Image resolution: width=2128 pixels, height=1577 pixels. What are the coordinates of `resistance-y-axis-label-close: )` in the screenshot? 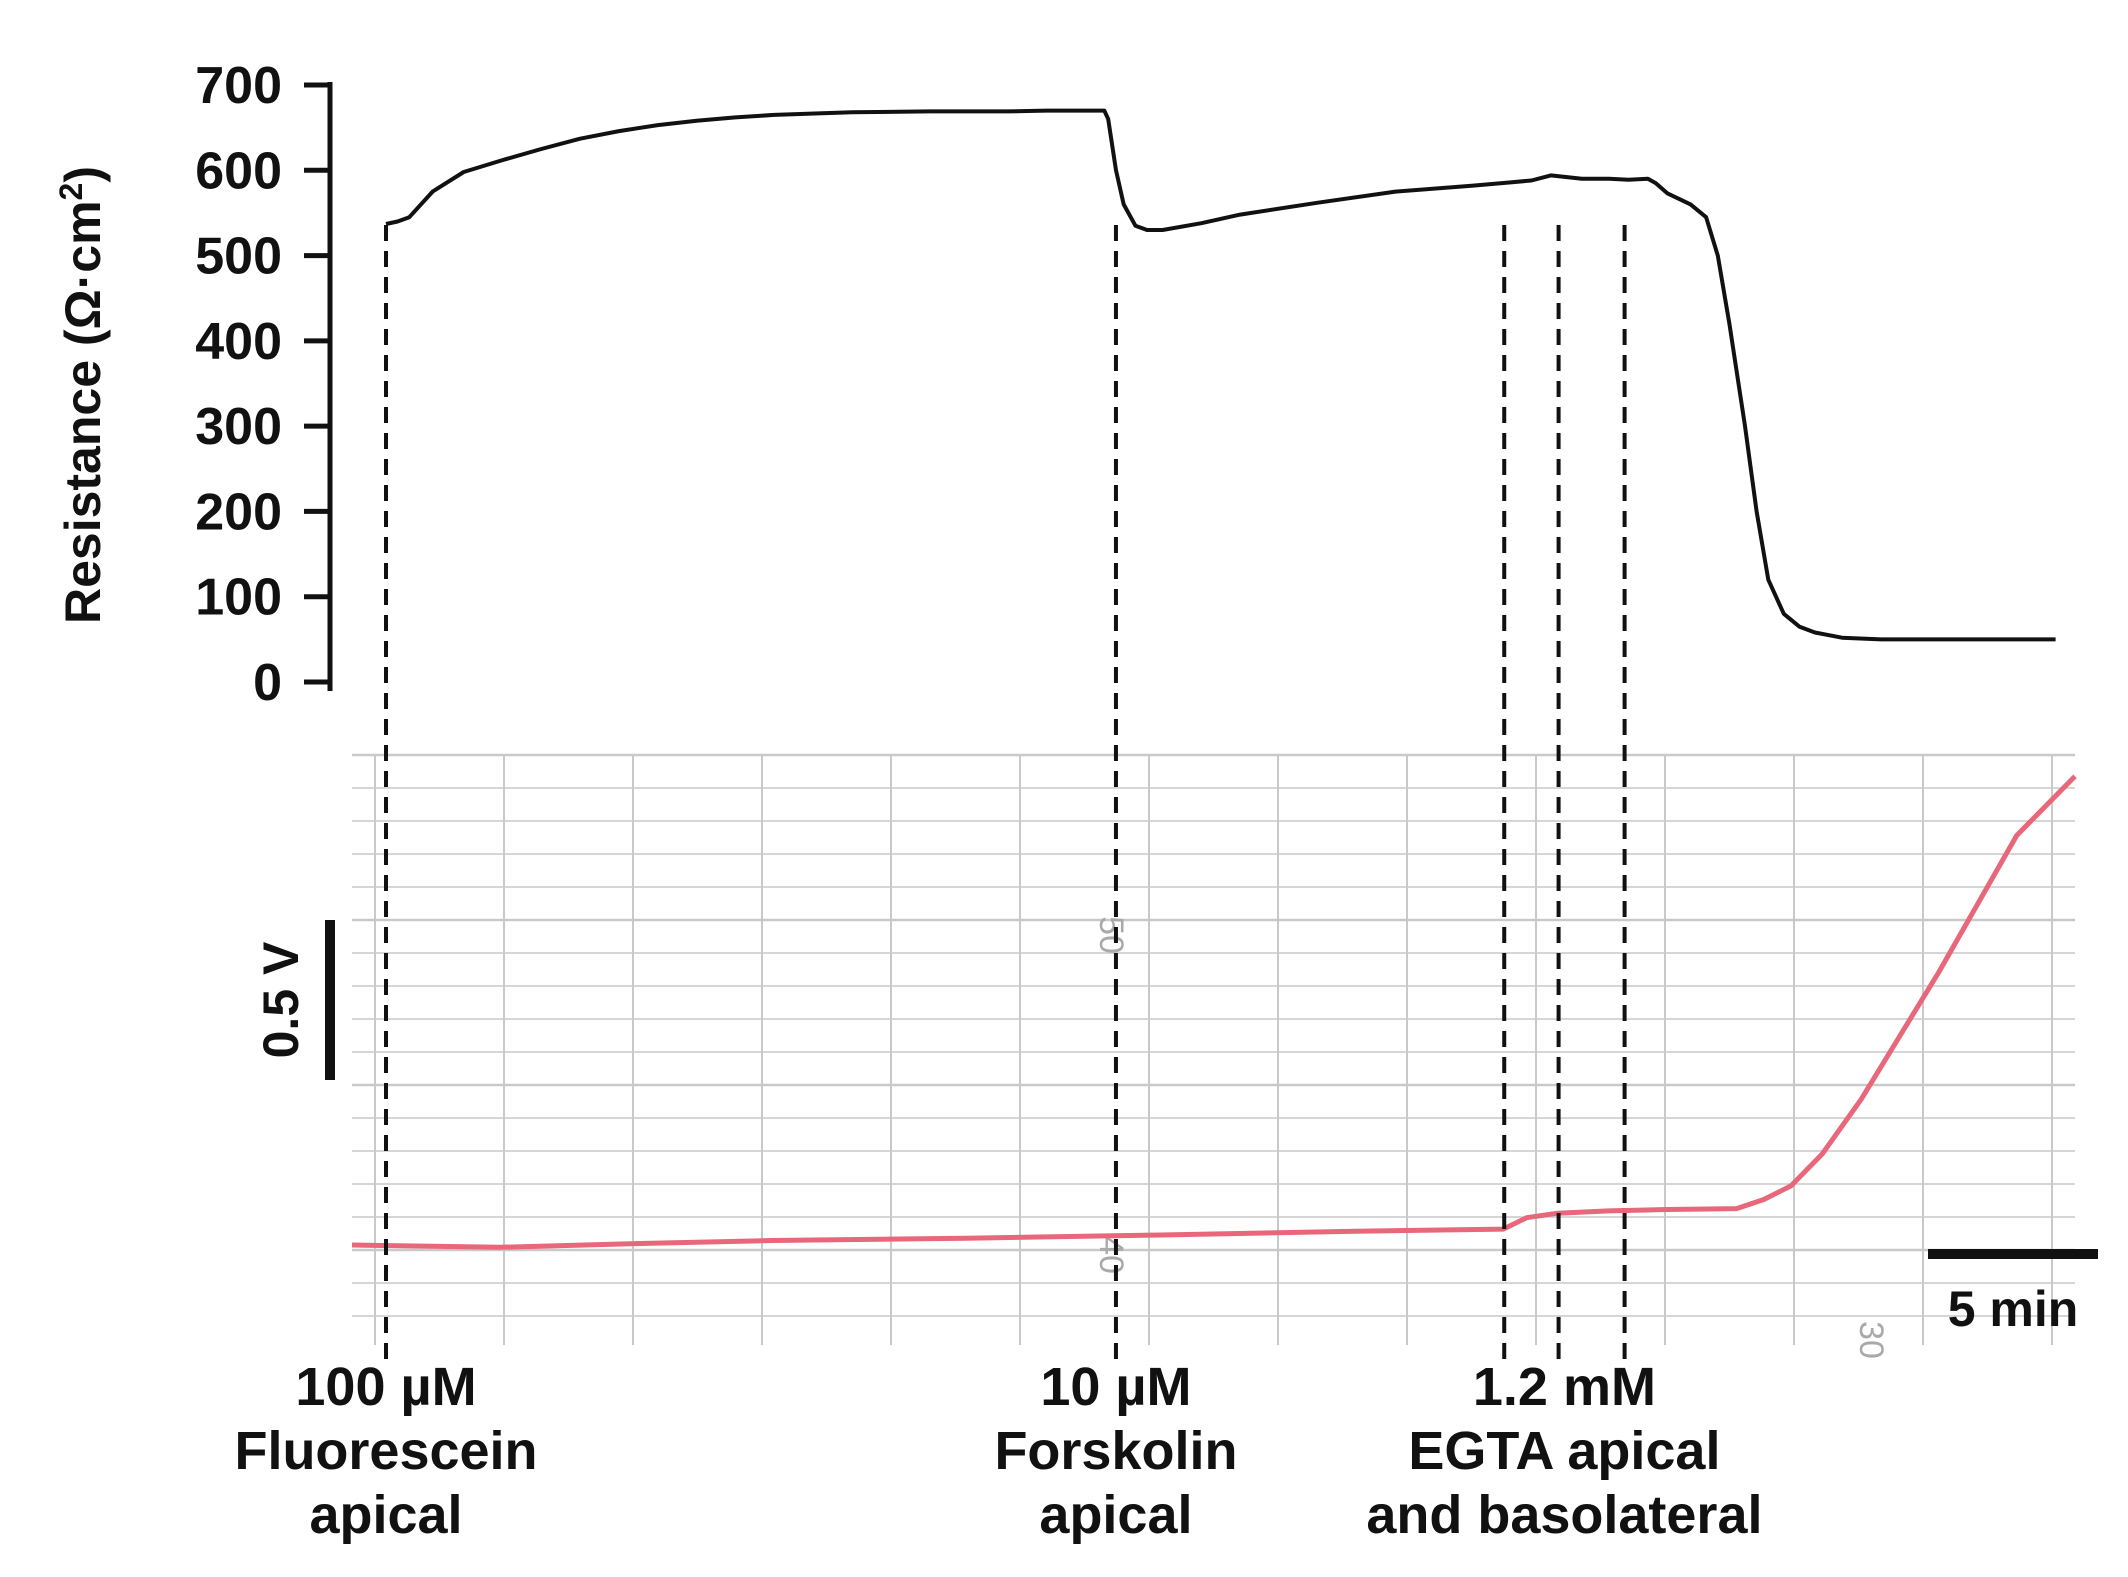 It's located at (83, 174).